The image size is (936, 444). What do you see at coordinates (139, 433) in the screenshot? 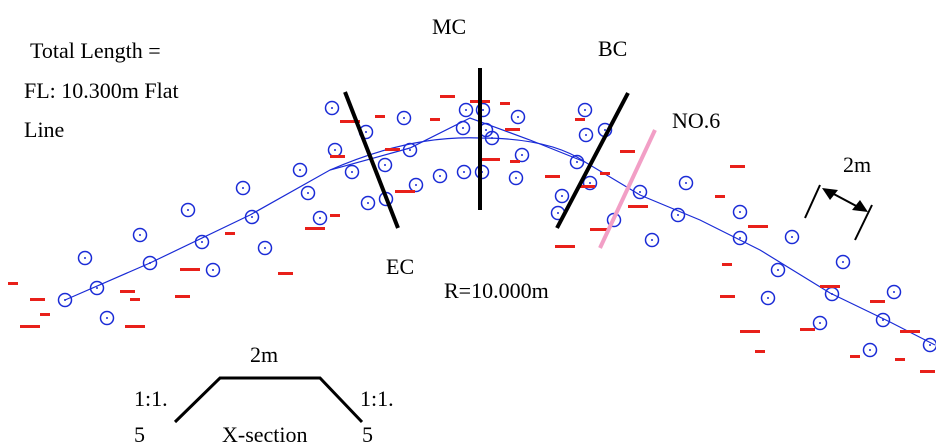
I see `slope-label: 5` at bounding box center [139, 433].